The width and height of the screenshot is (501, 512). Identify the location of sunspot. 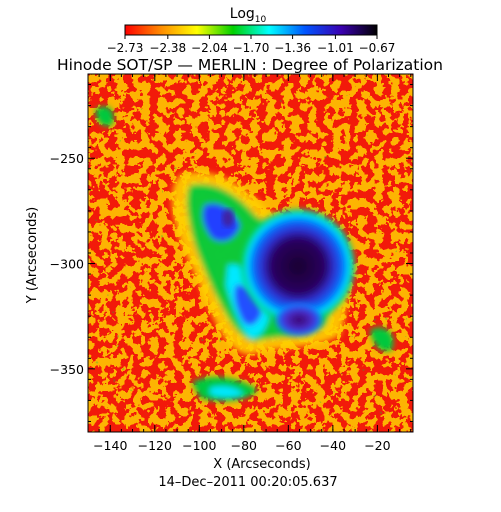
(289, 273).